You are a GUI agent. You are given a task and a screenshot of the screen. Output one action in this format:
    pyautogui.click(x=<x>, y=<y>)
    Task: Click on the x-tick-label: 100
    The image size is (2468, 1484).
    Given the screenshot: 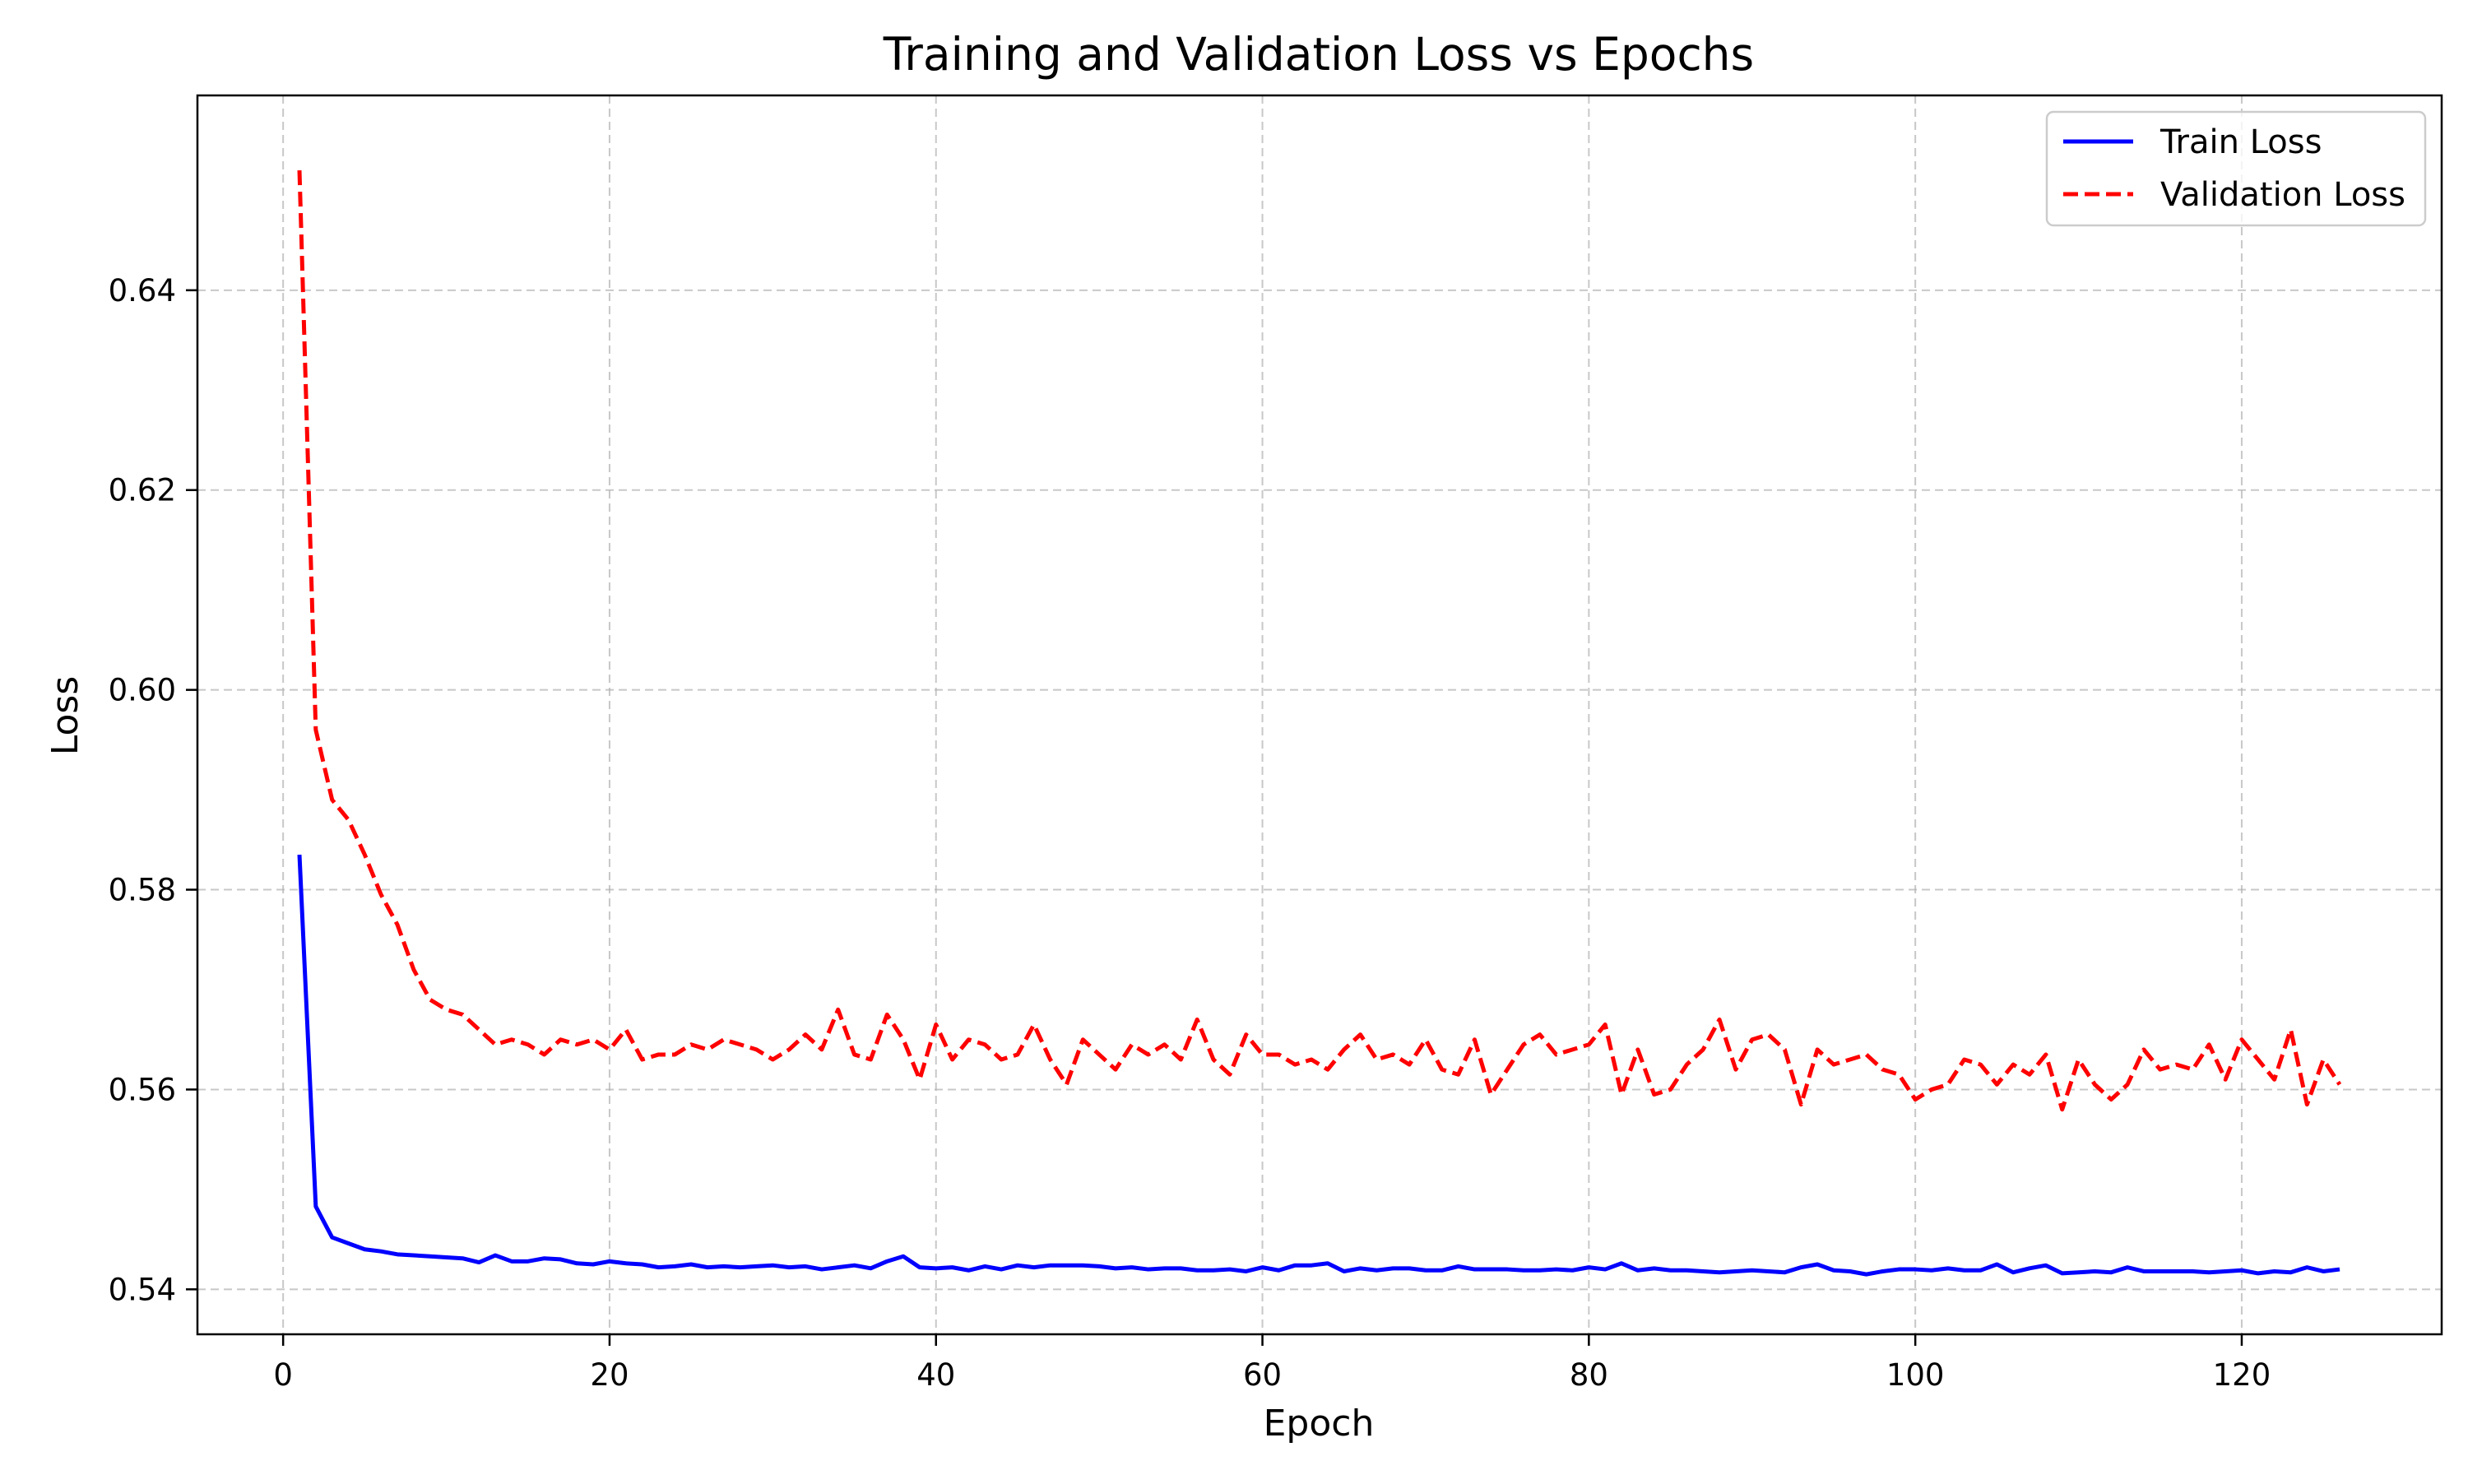 What is the action you would take?
    pyautogui.click(x=1915, y=1375)
    